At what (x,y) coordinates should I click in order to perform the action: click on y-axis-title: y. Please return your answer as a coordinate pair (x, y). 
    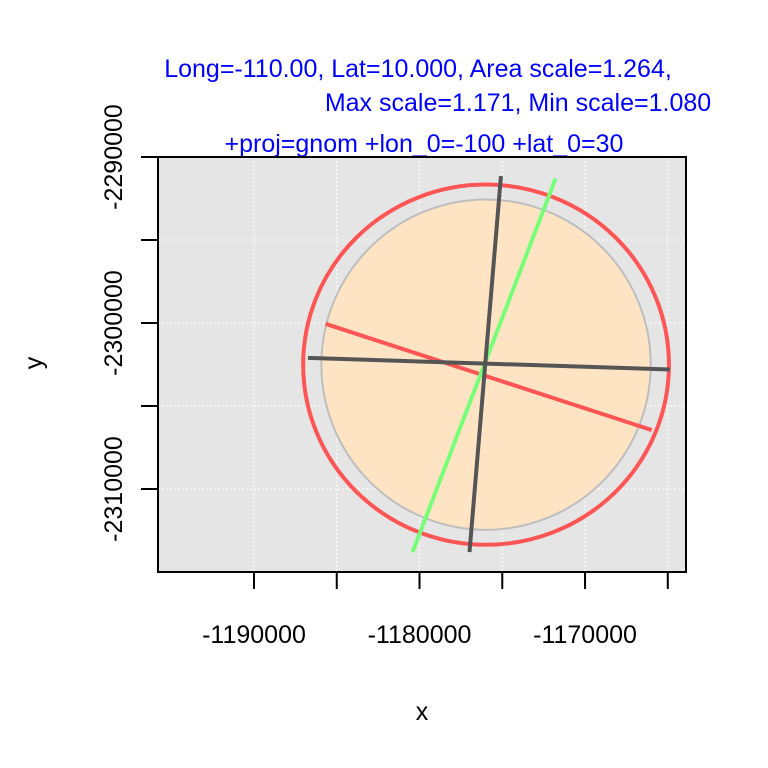
    Looking at the image, I should click on (34, 362).